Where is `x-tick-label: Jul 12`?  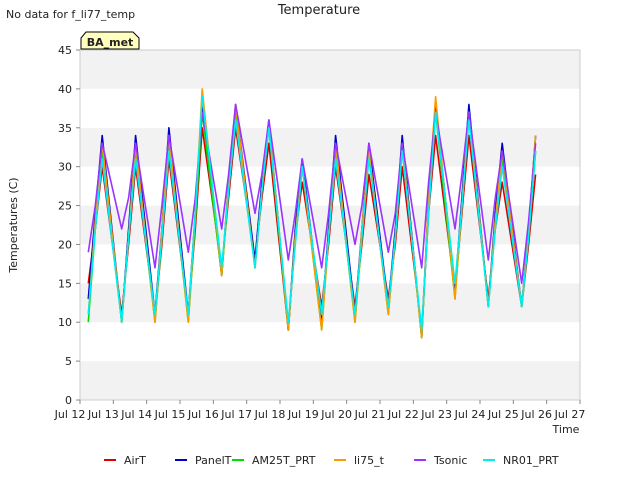
x-tick-label: Jul 12 is located at coordinates (70, 414).